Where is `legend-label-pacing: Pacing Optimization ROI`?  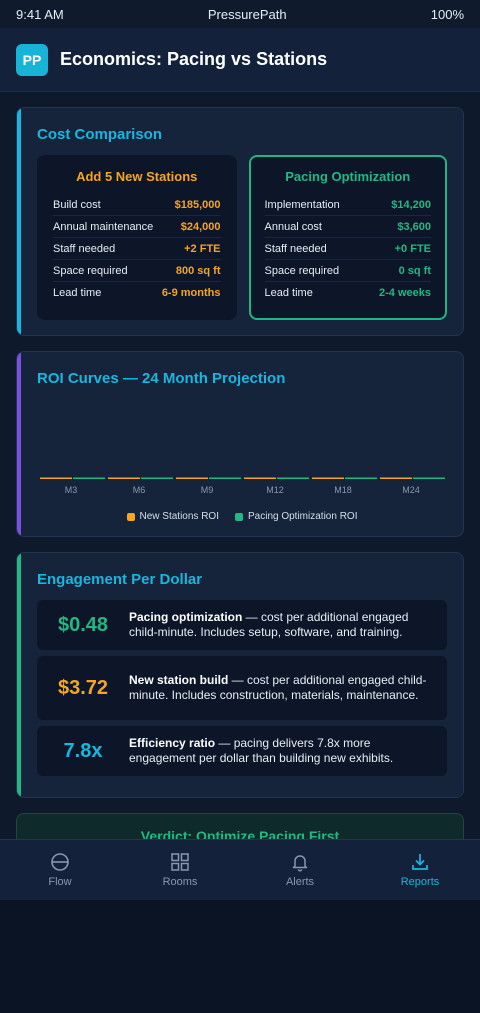
legend-label-pacing: Pacing Optimization ROI is located at coordinates (302, 516).